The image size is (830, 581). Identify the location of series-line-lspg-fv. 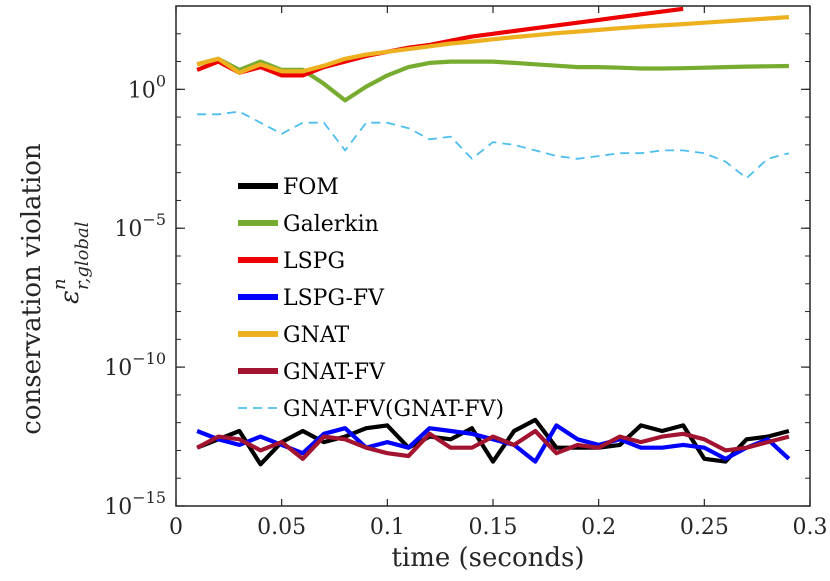
(493, 443).